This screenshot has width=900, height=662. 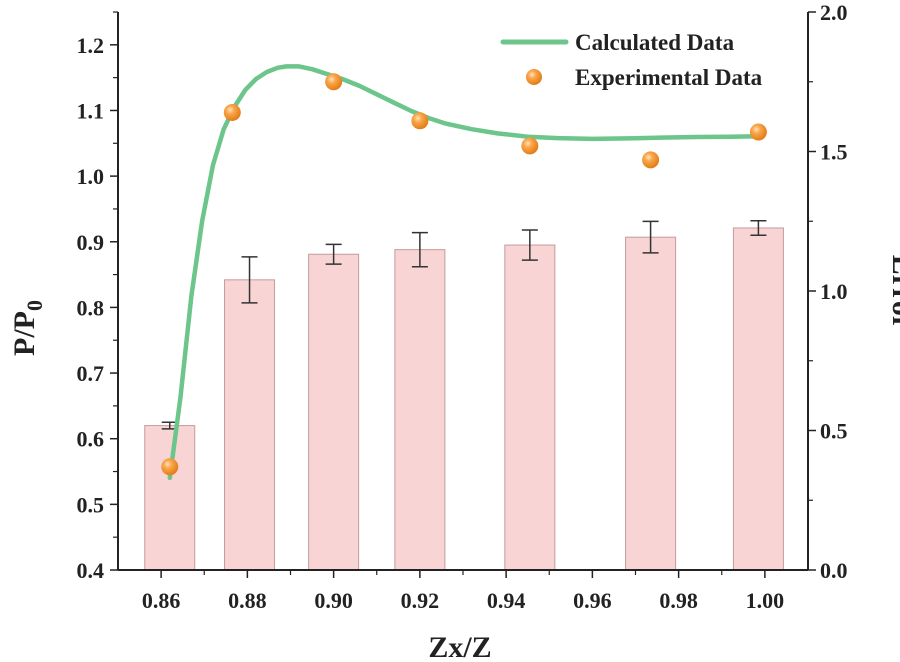 I want to click on y-tick-label-5: 0.9, so click(x=91, y=242).